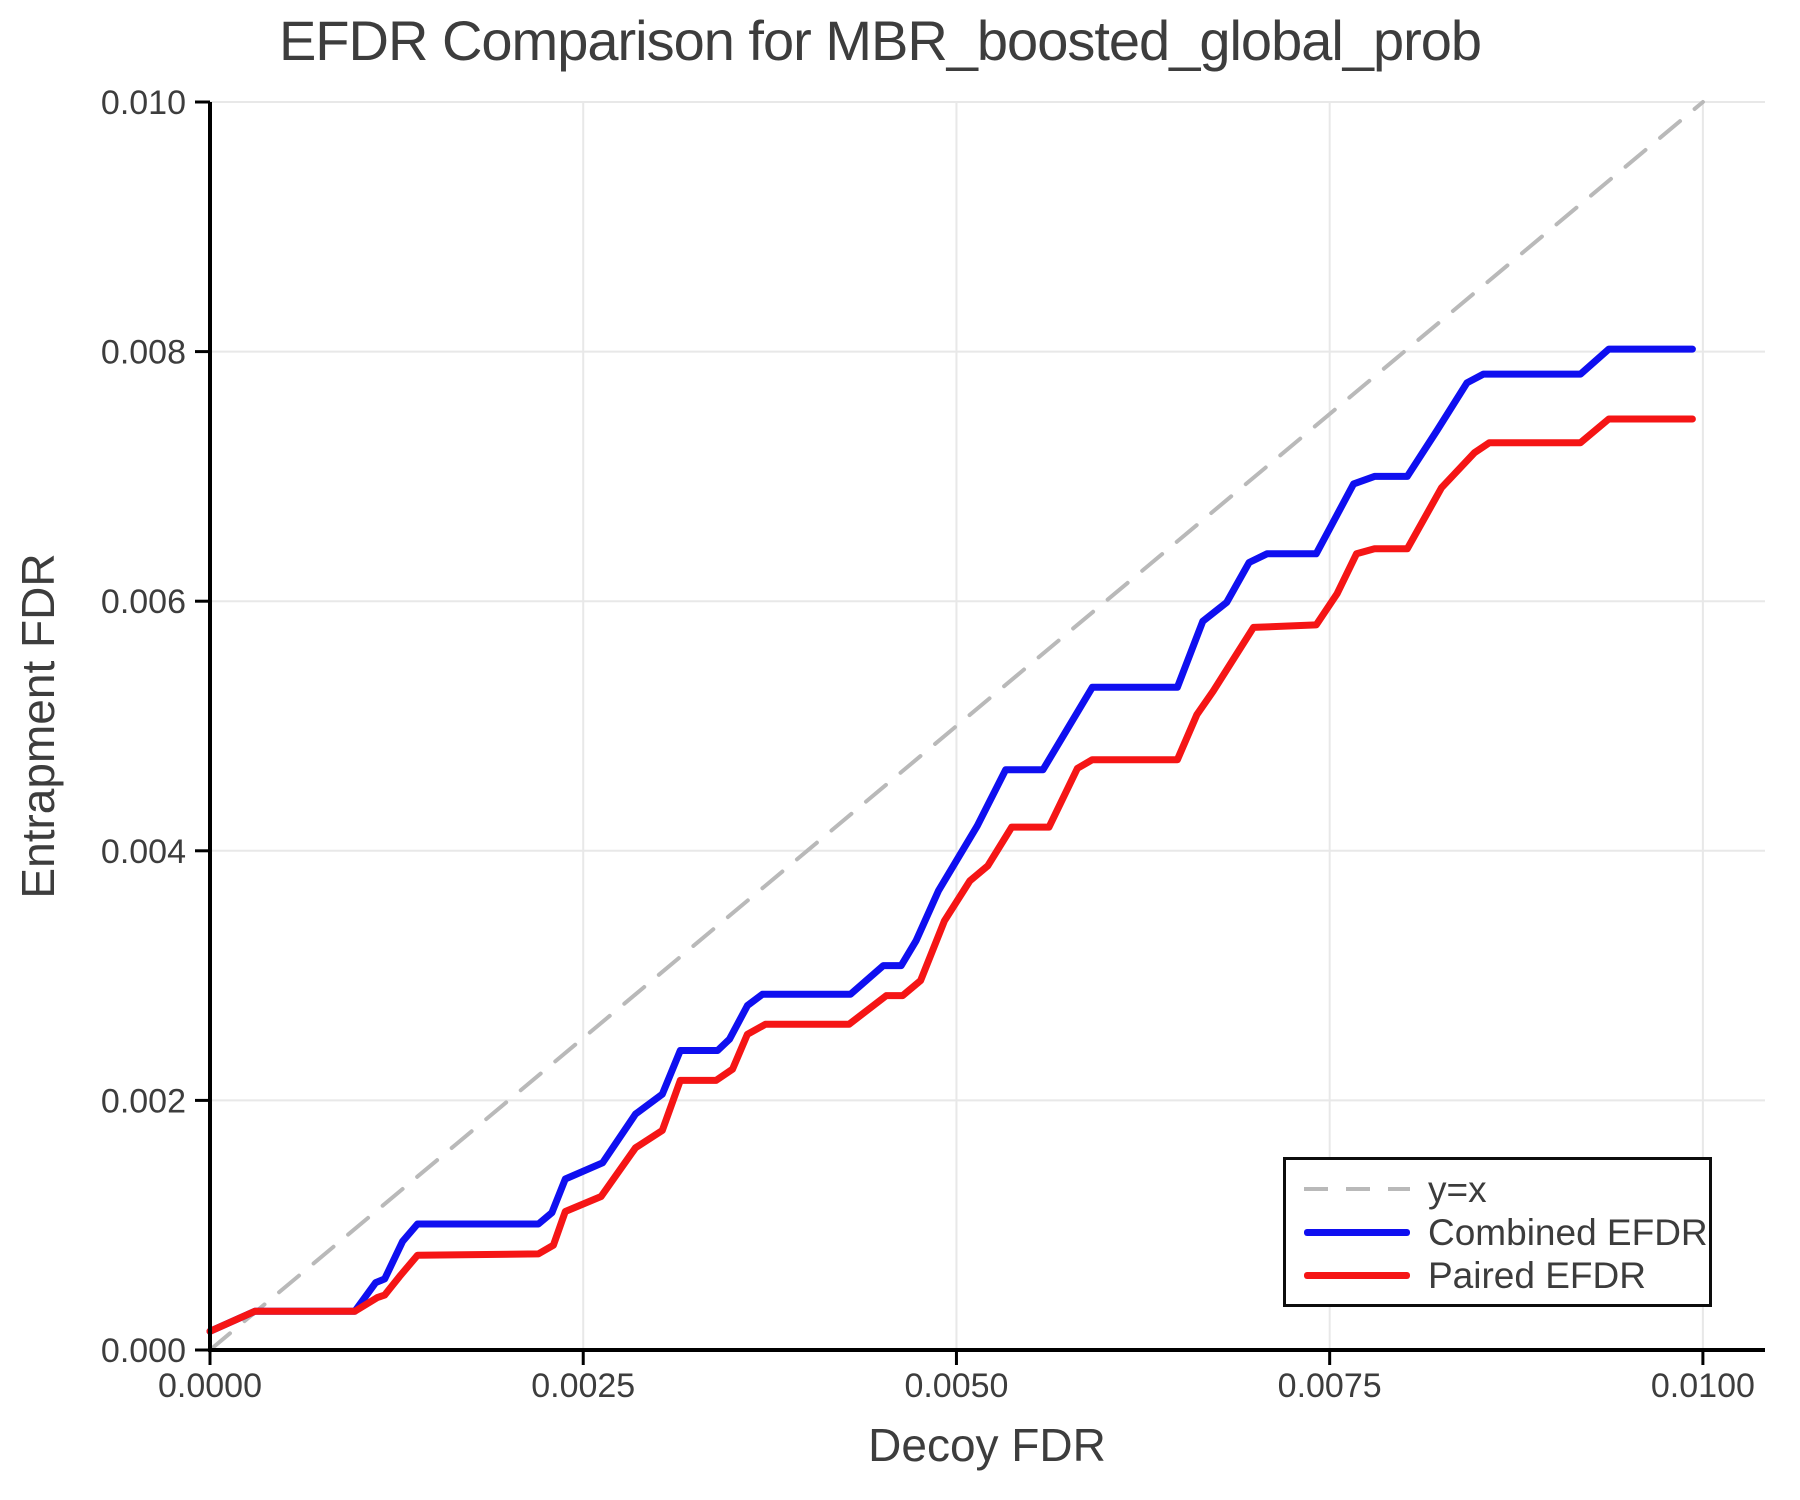  I want to click on legend-label-paired-efdr: Paired EFDR, so click(1537, 1275).